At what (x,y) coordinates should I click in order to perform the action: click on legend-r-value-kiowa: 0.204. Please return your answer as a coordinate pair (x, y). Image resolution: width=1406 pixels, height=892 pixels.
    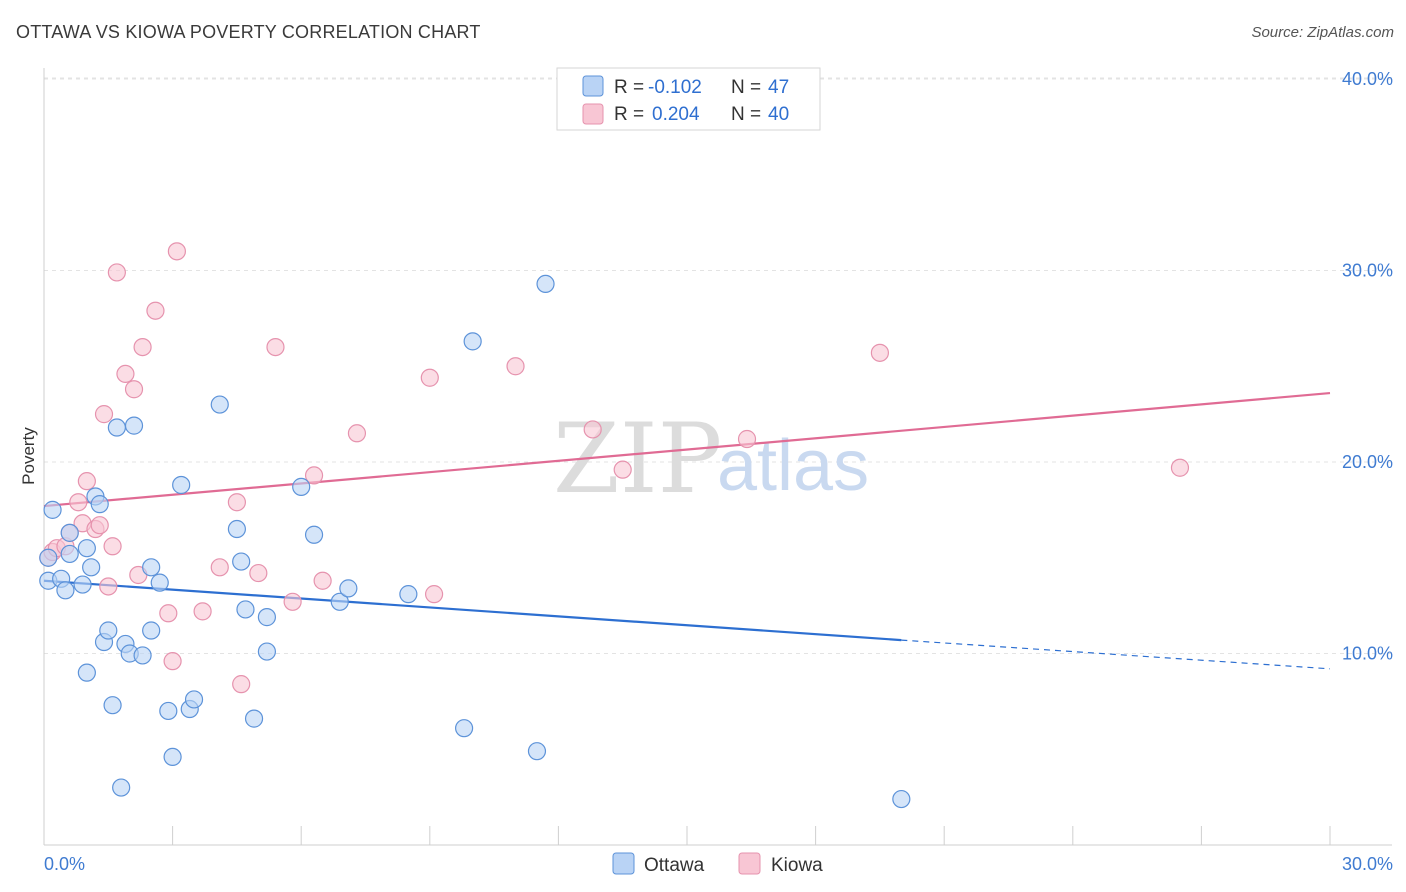
    Looking at the image, I should click on (676, 114).